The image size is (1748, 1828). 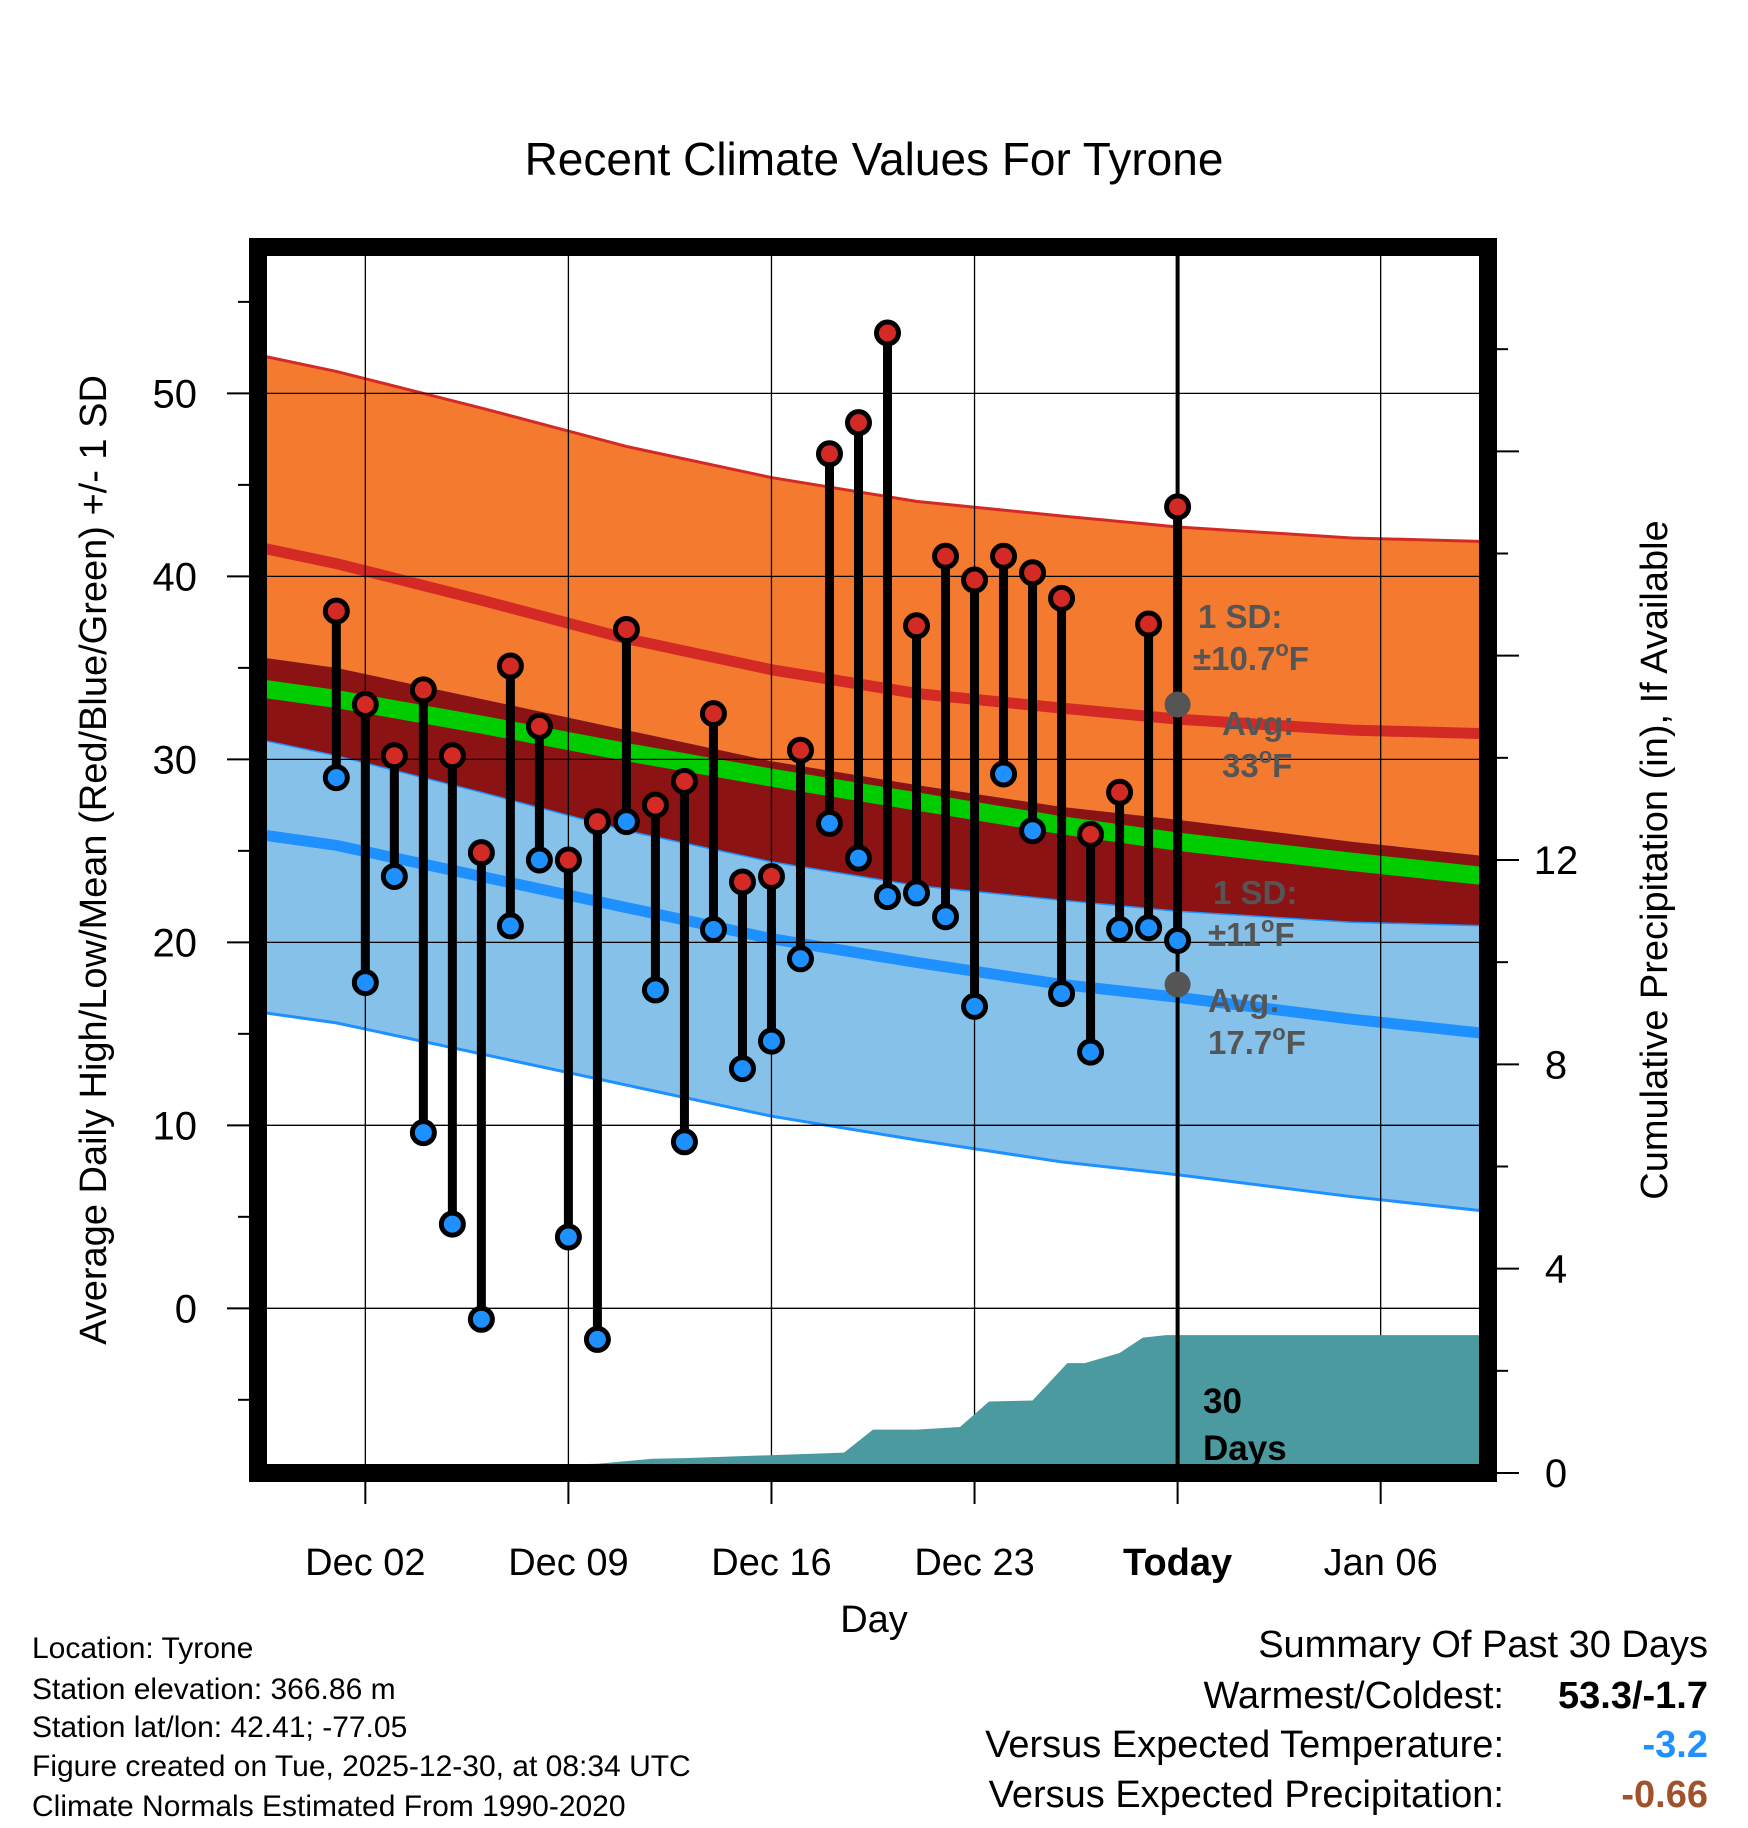 What do you see at coordinates (568, 1563) in the screenshot?
I see `x-tick-label: Dec 09` at bounding box center [568, 1563].